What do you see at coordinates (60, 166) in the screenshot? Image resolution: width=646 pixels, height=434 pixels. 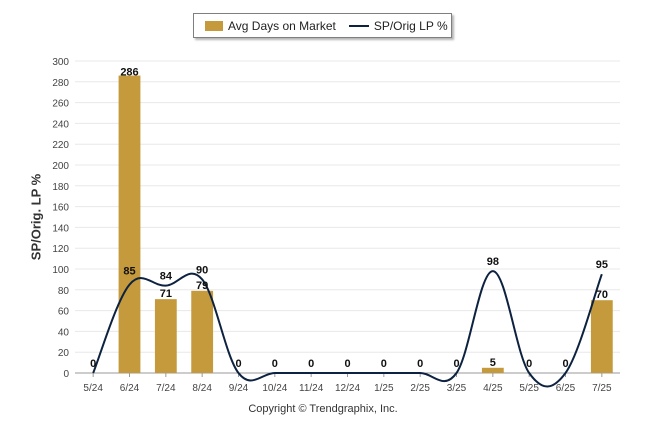 I see `y-tick-label: 200` at bounding box center [60, 166].